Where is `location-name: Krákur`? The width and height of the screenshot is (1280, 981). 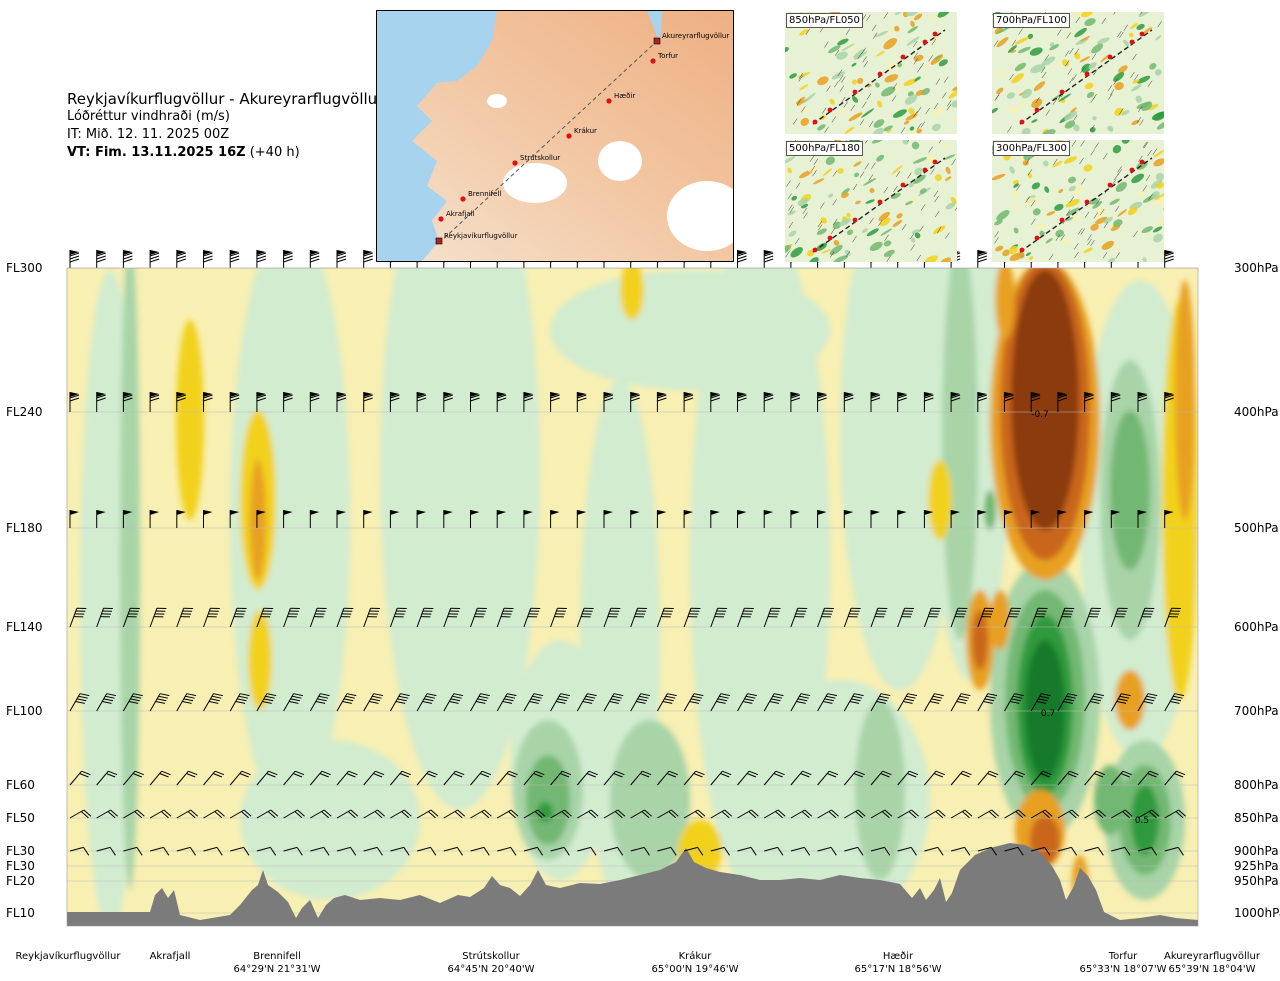 location-name: Krákur is located at coordinates (695, 956).